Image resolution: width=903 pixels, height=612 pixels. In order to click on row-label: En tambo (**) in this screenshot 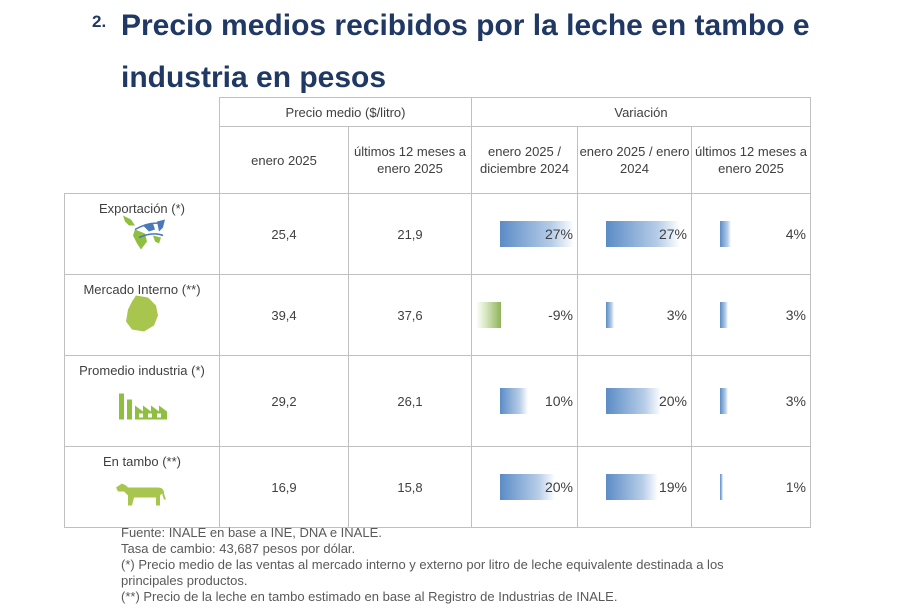, I will do `click(142, 461)`.